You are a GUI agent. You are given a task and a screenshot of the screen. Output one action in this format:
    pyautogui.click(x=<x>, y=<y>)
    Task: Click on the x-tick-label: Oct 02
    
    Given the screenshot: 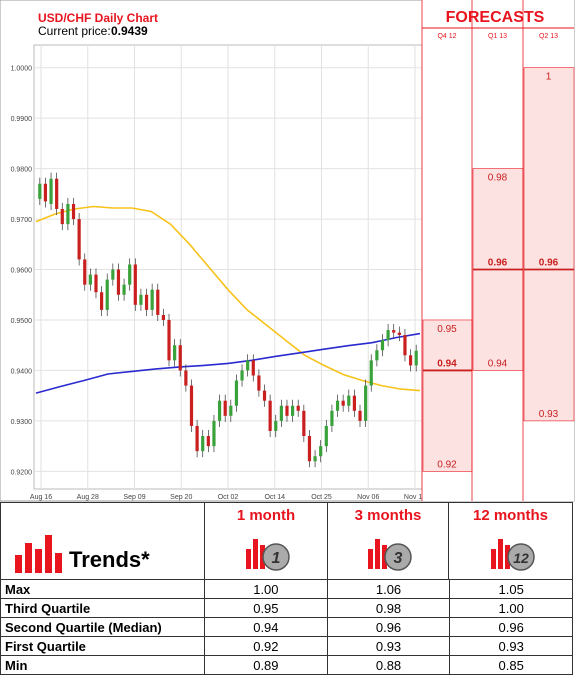 What is the action you would take?
    pyautogui.click(x=228, y=497)
    